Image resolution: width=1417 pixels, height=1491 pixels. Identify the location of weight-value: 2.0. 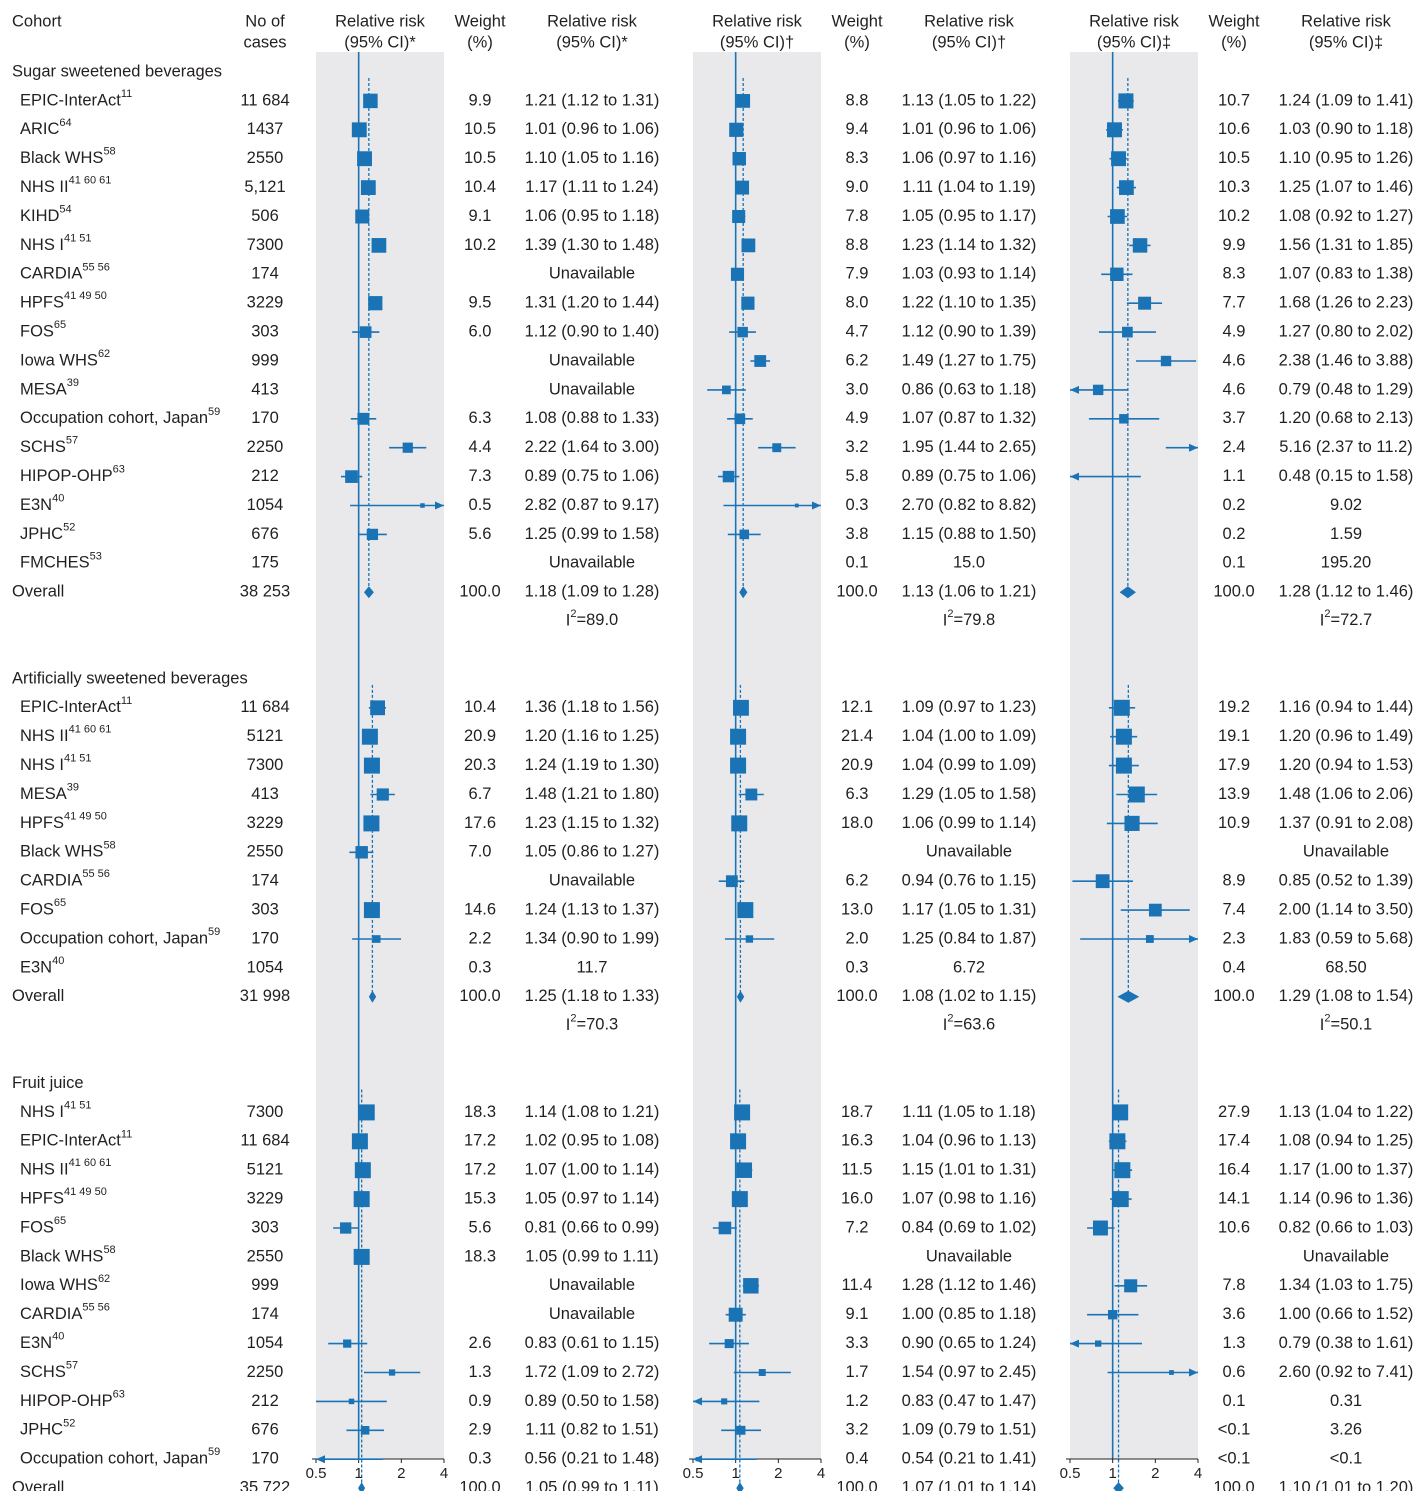
(857, 938).